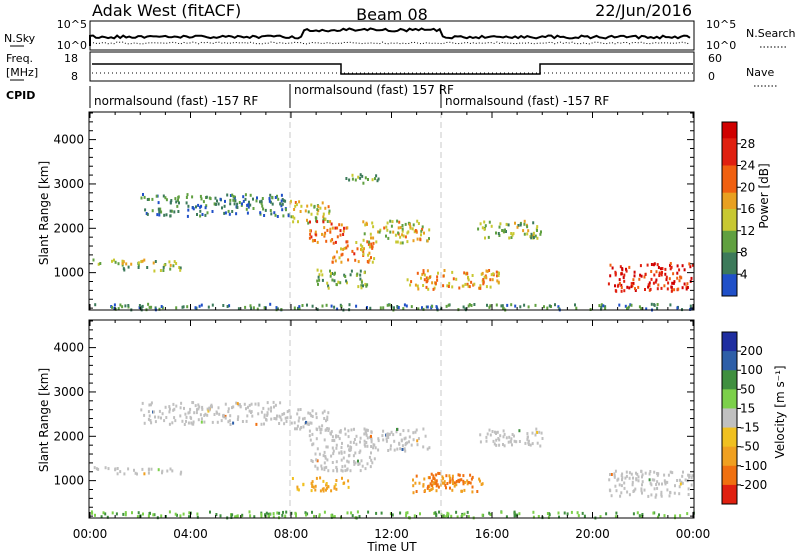 The height and width of the screenshot is (554, 800). Describe the element at coordinates (176, 101) in the screenshot. I see `cpid-segment-1: normalsound (fast) -157 RF` at that location.